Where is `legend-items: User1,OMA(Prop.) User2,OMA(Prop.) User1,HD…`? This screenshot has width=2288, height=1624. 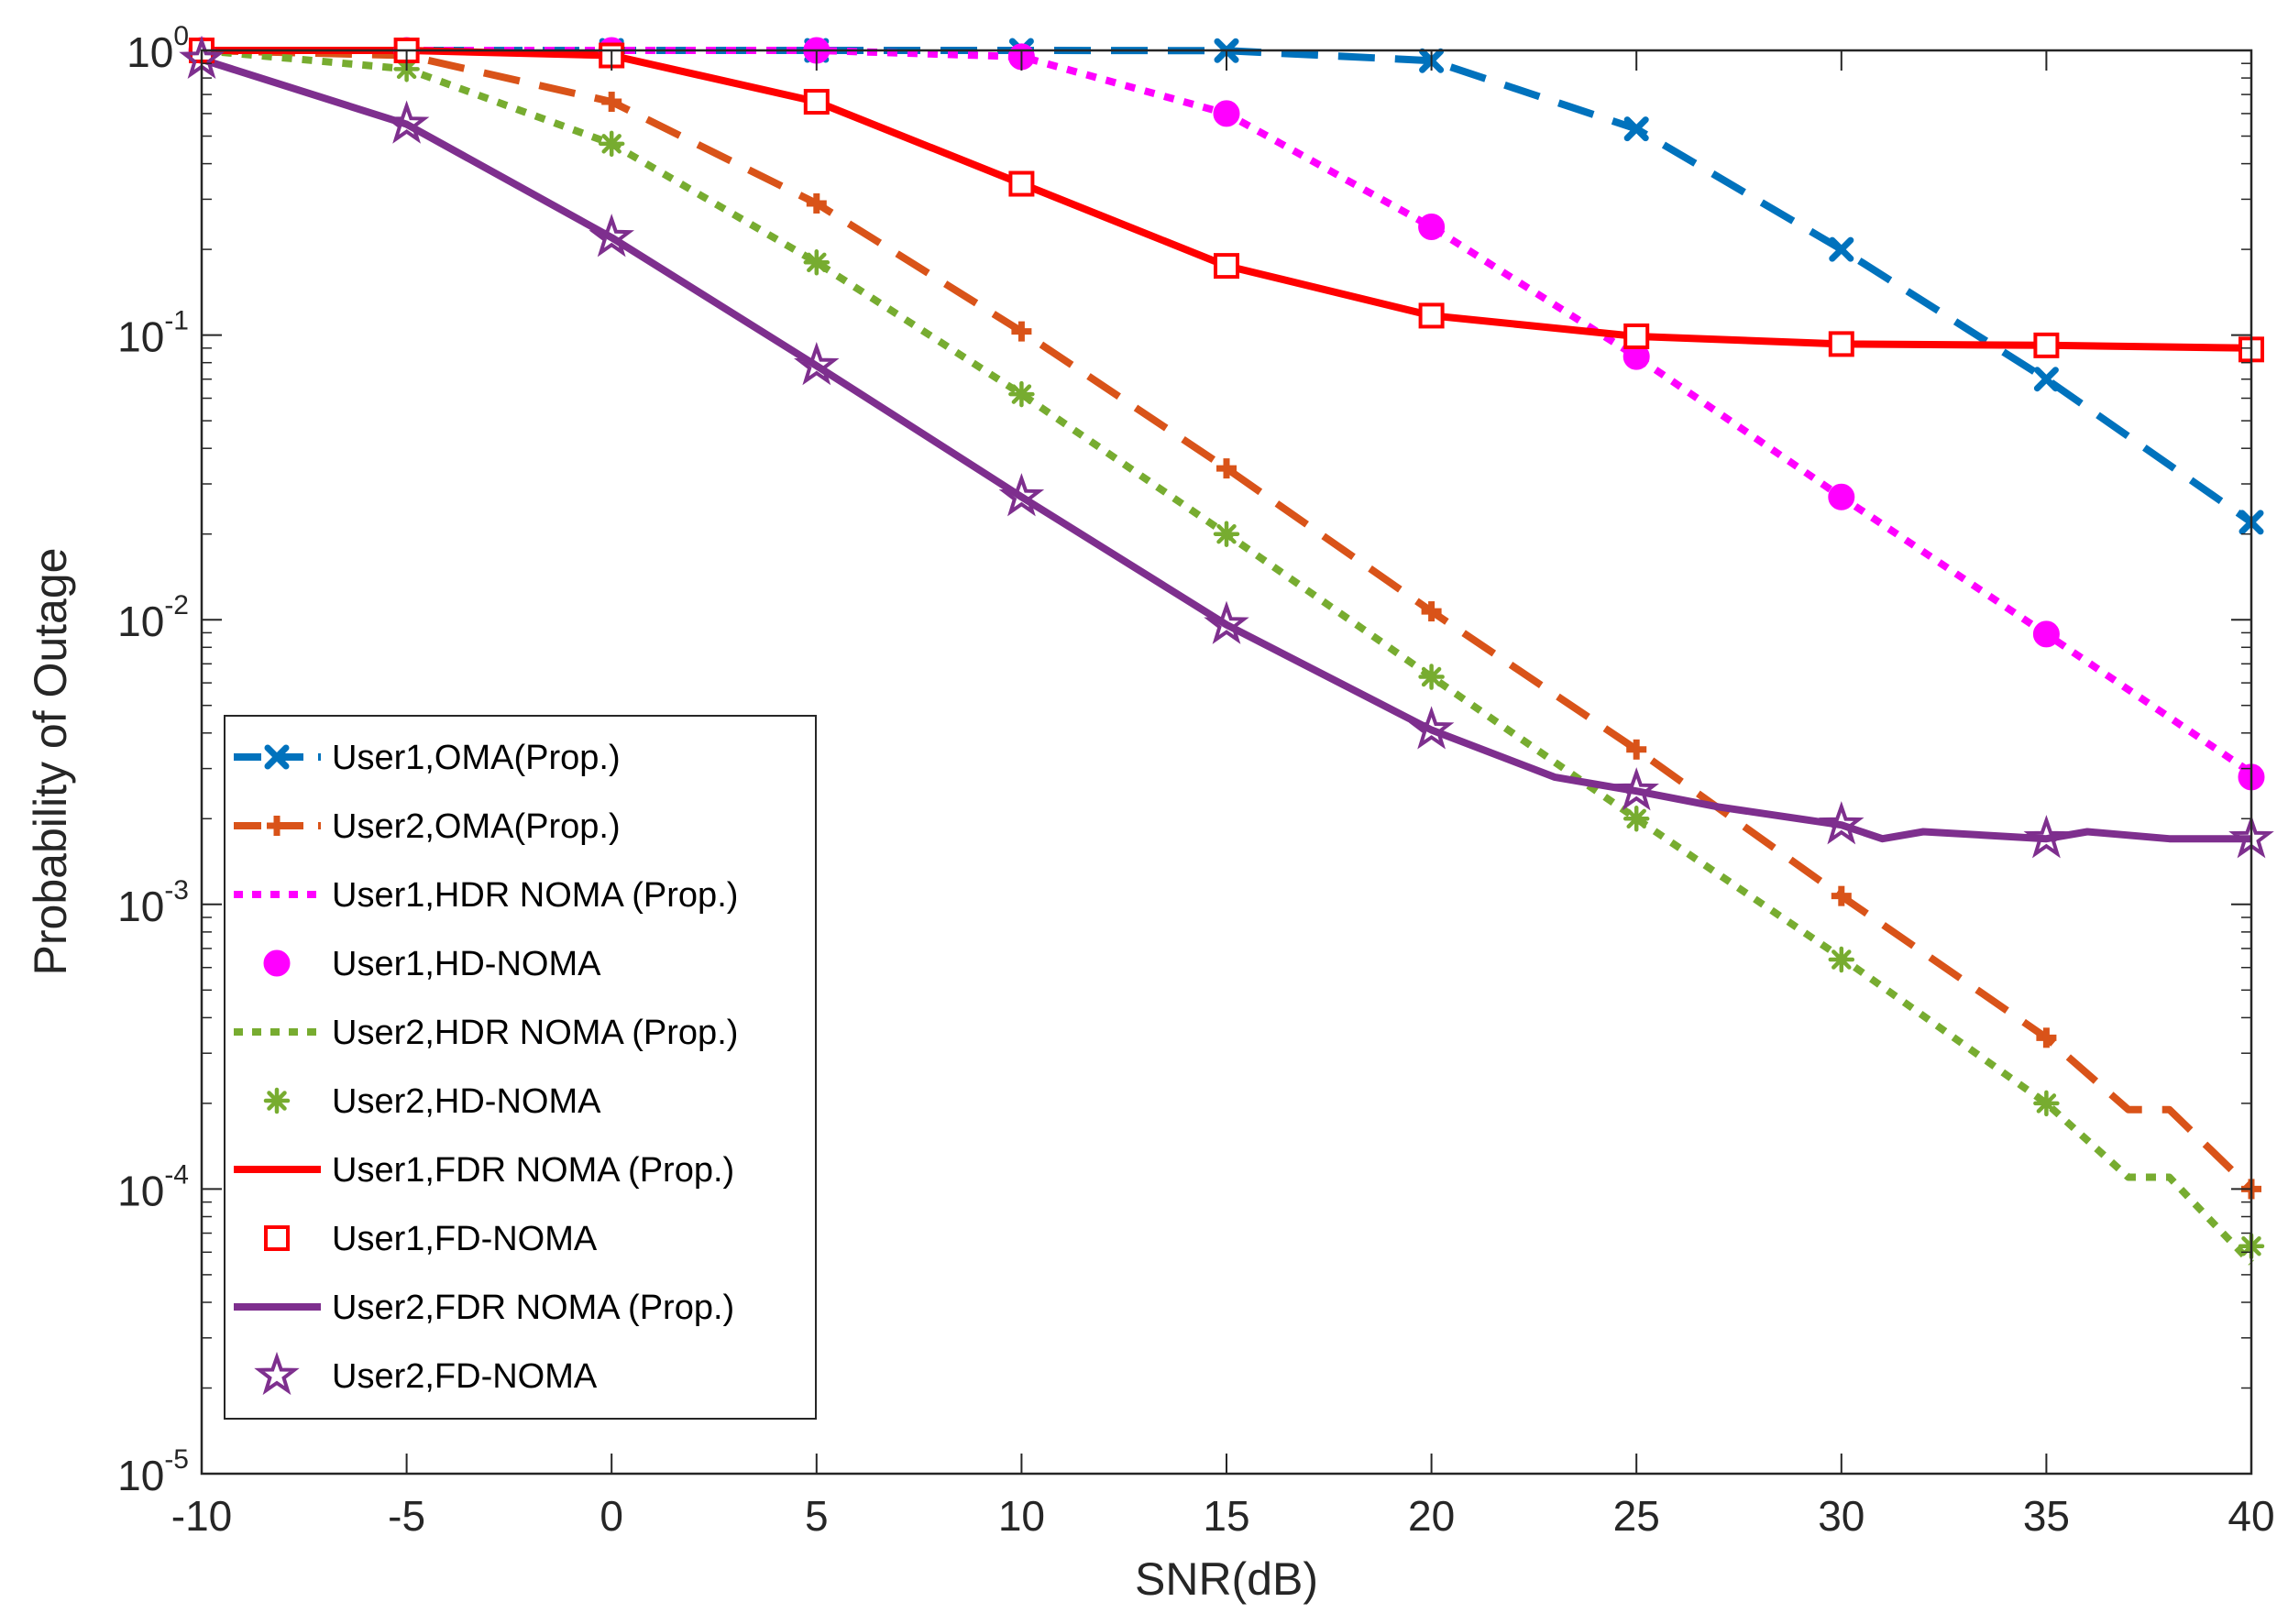 legend-items: User1,OMA(Prop.) User2,OMA(Prop.) User1,HD… is located at coordinates (486, 1067).